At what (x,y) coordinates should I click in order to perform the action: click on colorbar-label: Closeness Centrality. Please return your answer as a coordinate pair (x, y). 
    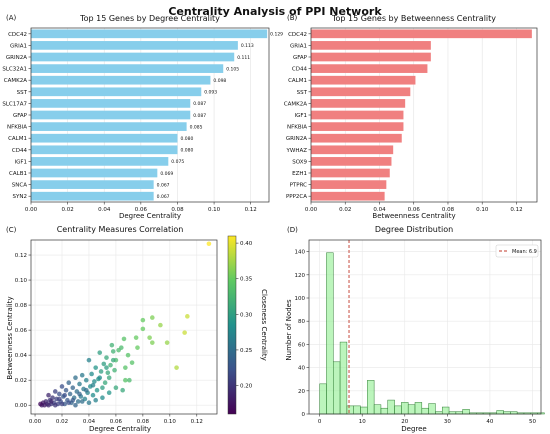
    Looking at the image, I should click on (264, 325).